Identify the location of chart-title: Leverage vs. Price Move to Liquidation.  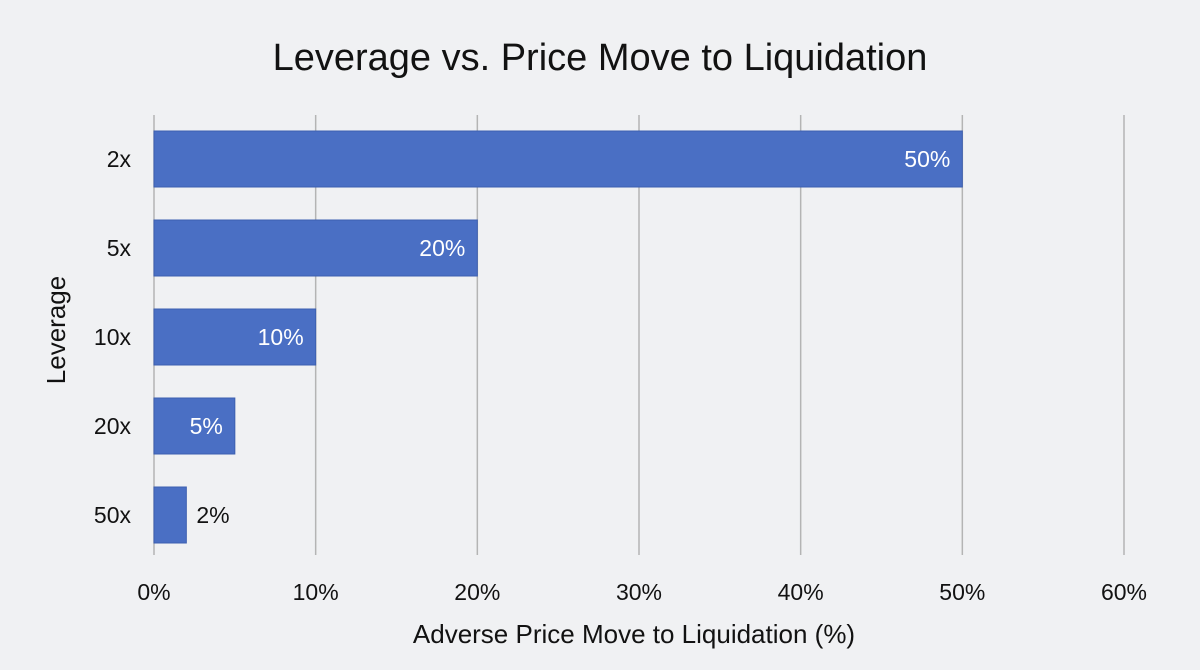
(600, 58).